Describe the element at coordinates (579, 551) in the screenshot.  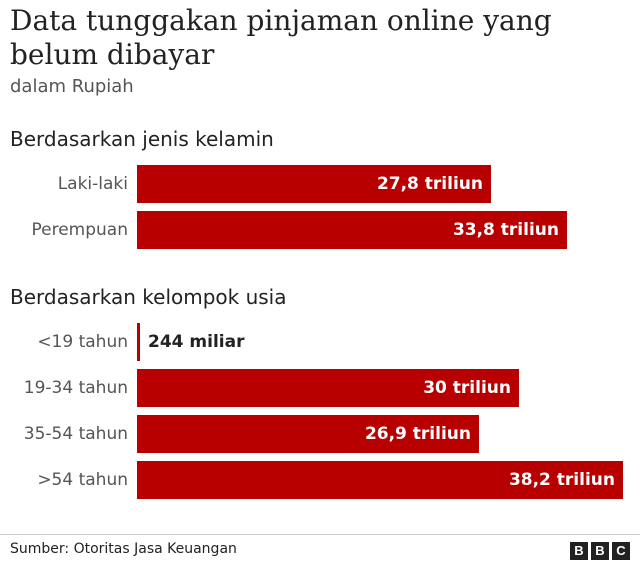
I see `bbc-logo-letter-1: B` at that location.